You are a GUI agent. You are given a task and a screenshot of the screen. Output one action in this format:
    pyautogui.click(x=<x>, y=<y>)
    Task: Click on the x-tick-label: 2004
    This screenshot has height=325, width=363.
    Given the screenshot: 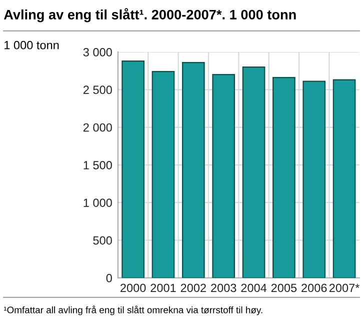 What is the action you would take?
    pyautogui.click(x=254, y=288)
    